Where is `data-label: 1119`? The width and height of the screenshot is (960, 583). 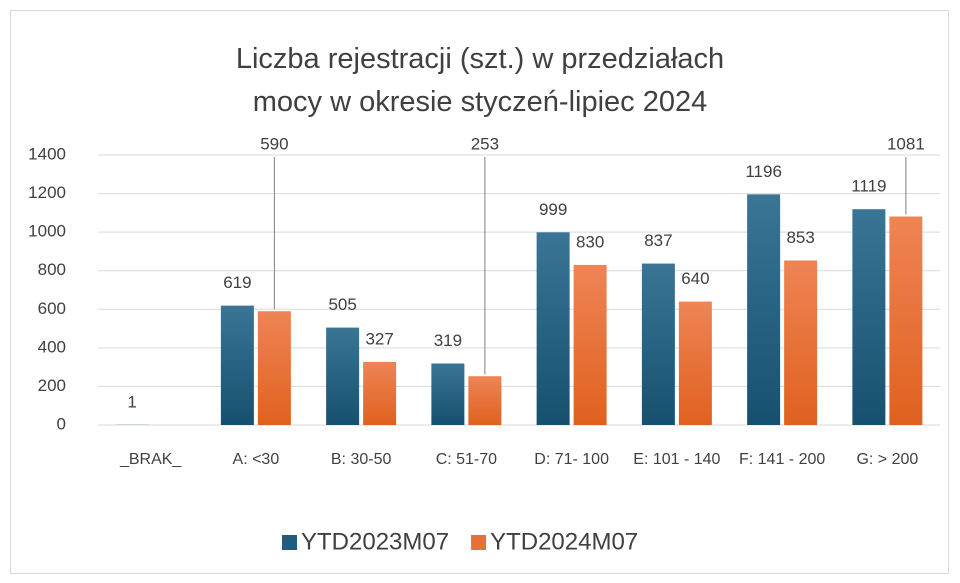
data-label: 1119 is located at coordinates (868, 186).